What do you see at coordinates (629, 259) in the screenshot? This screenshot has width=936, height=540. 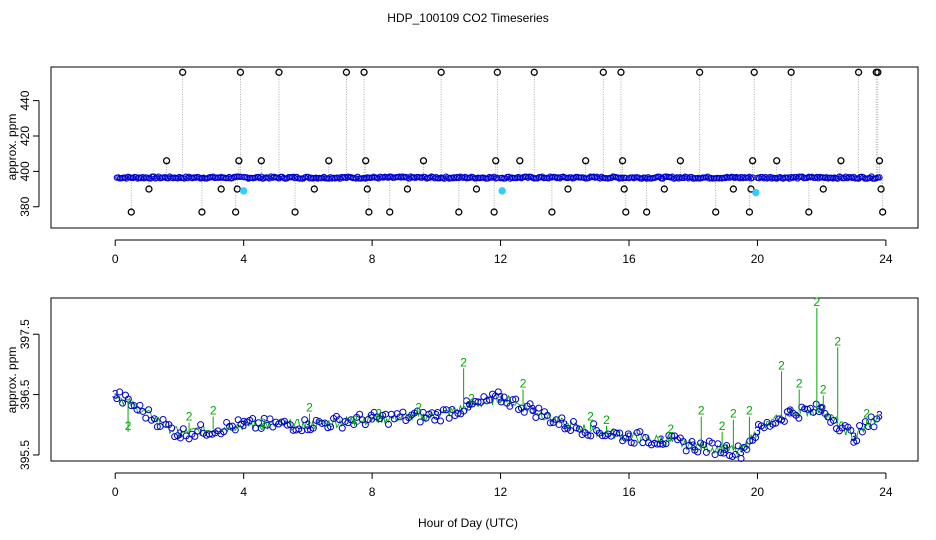 I see `top-x-tick-label: 16` at bounding box center [629, 259].